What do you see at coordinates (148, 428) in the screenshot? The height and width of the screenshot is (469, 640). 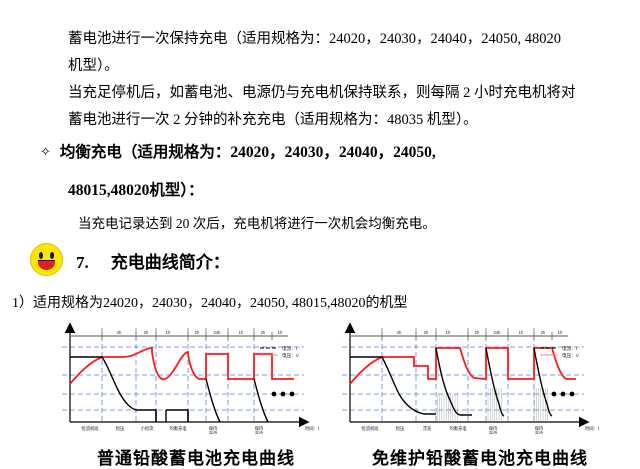 I see `stage-label: 小恒流` at bounding box center [148, 428].